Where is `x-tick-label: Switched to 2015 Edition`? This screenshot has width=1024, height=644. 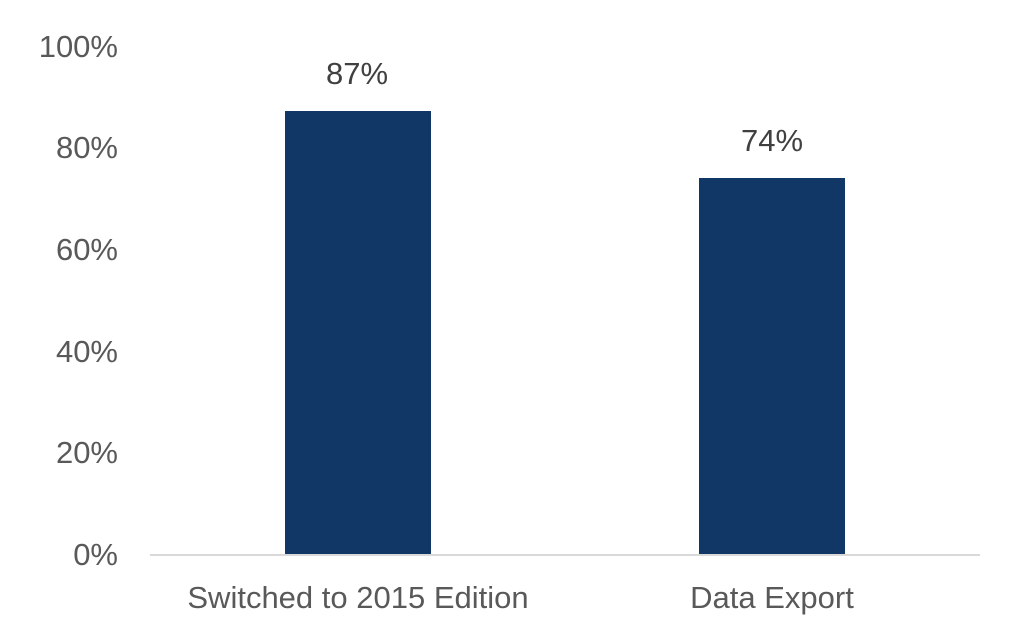
x-tick-label: Switched to 2015 Edition is located at coordinates (358, 597).